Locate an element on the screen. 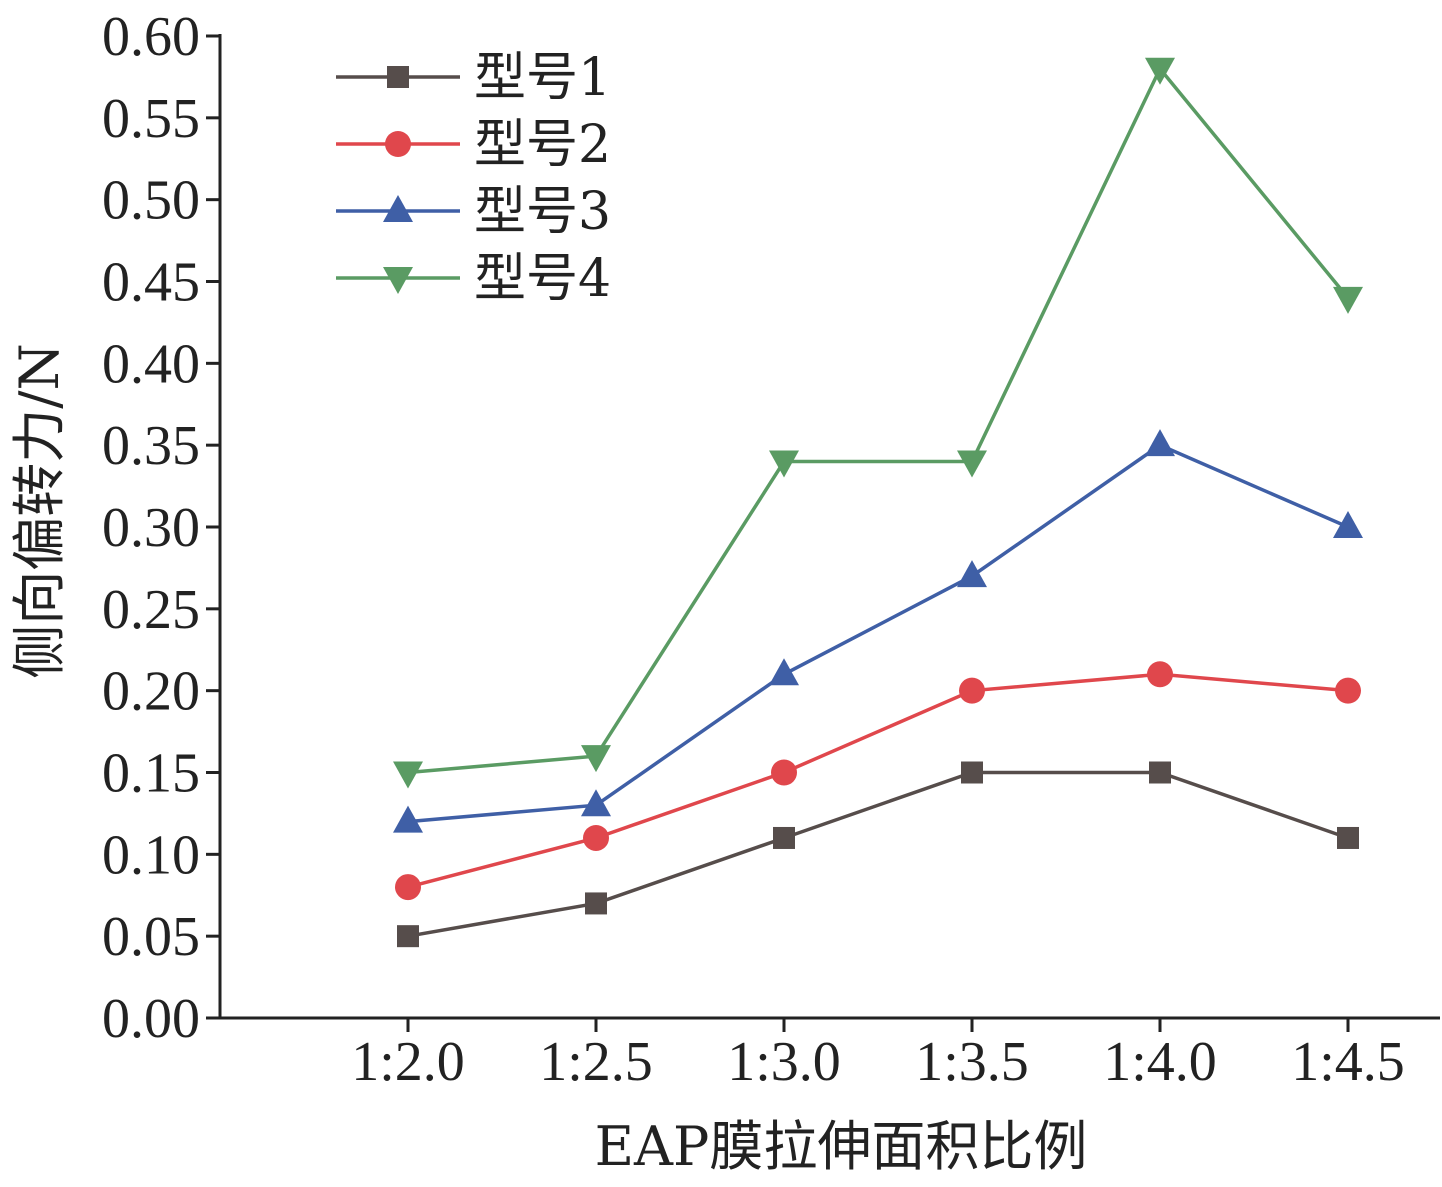 This screenshot has width=1442, height=1187. legend-label: 型号4 is located at coordinates (542, 279).